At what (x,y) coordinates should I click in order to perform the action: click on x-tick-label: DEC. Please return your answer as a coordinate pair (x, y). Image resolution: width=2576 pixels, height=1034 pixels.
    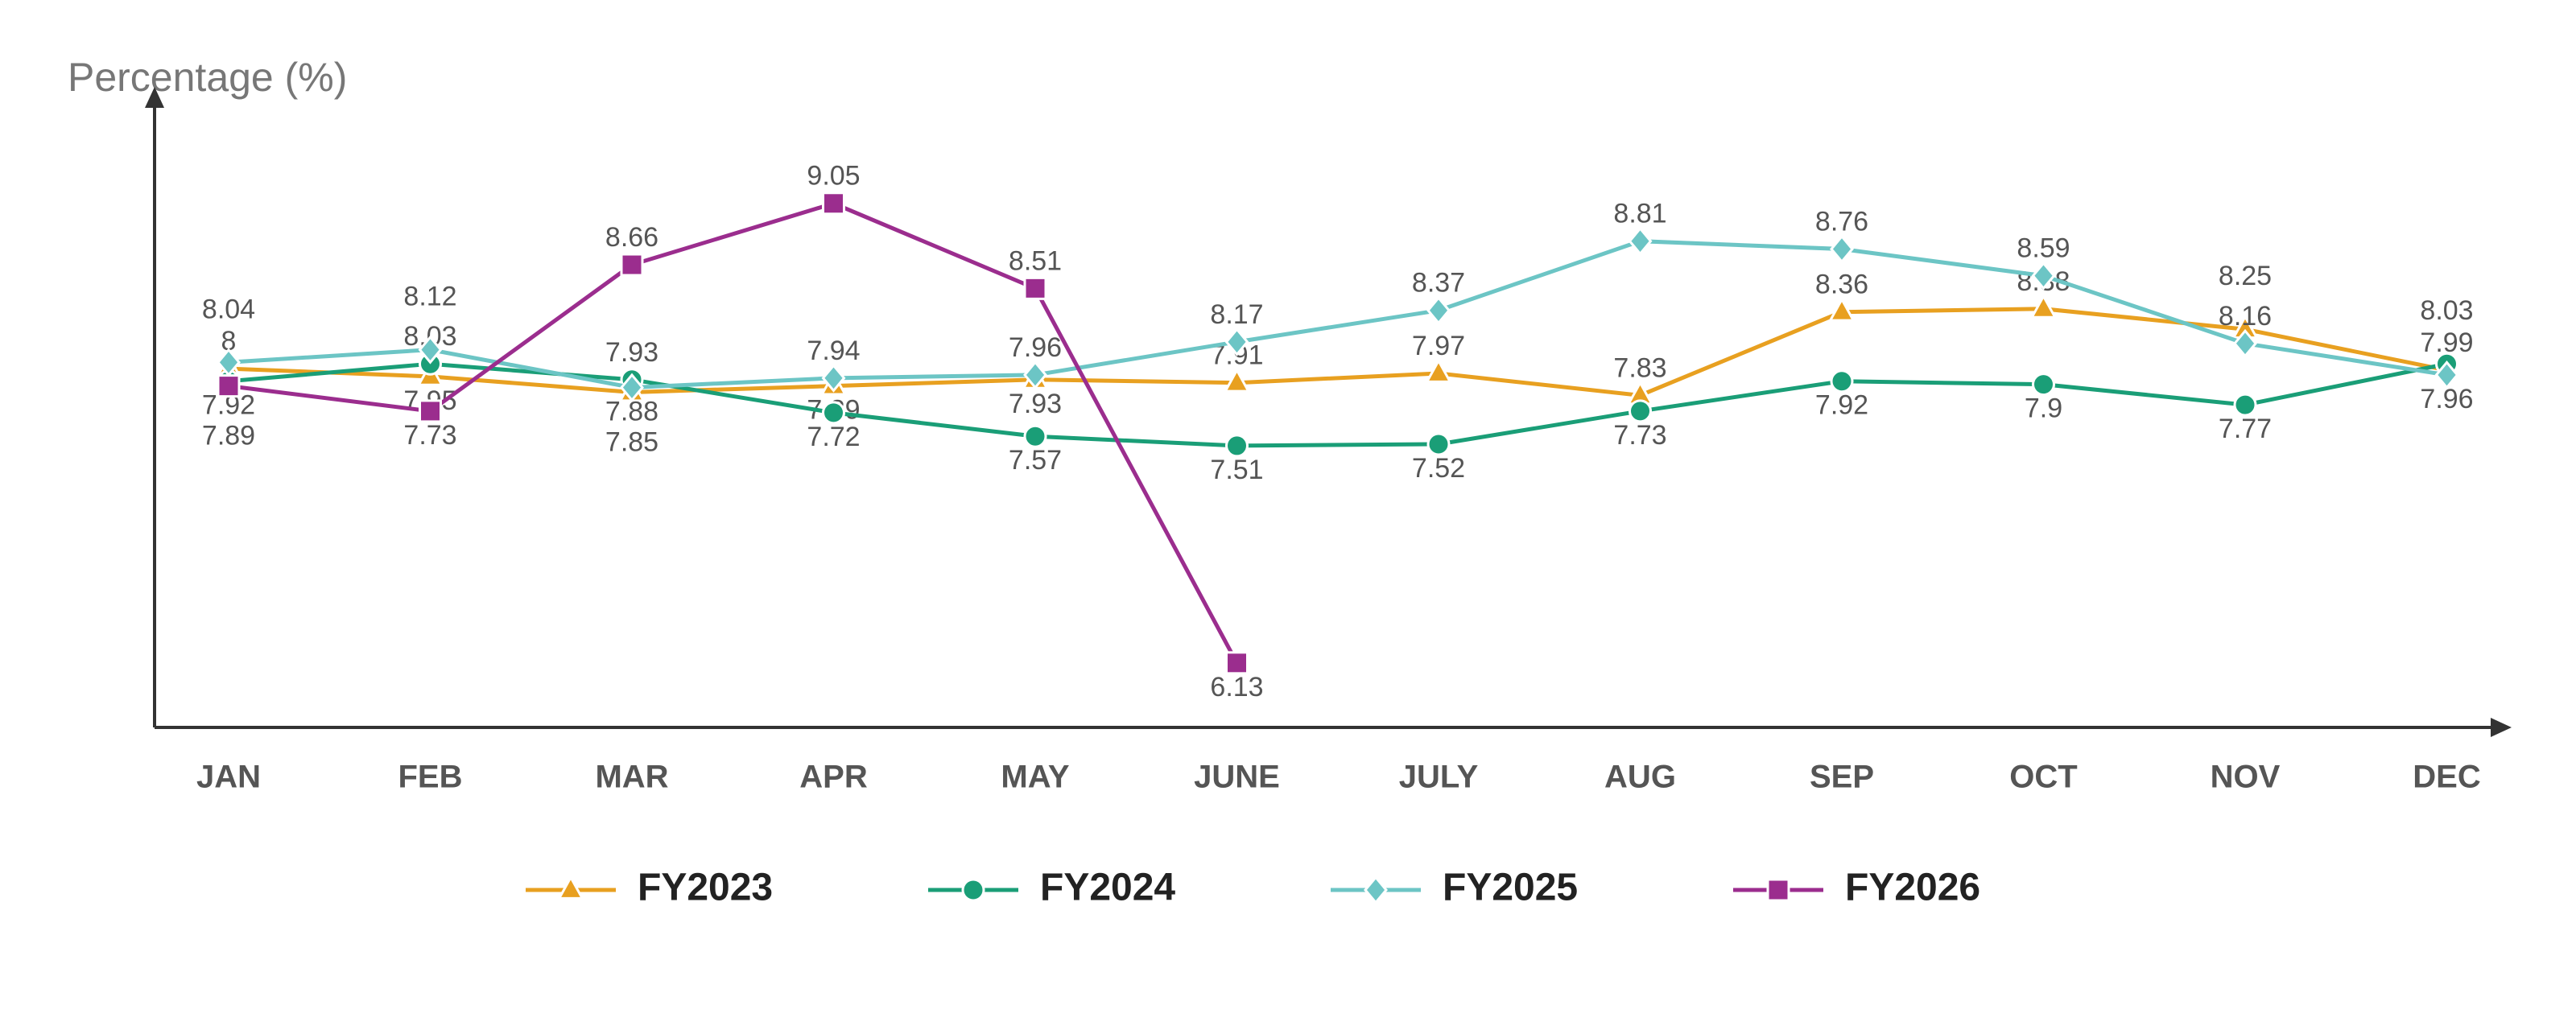
    Looking at the image, I should click on (2446, 777).